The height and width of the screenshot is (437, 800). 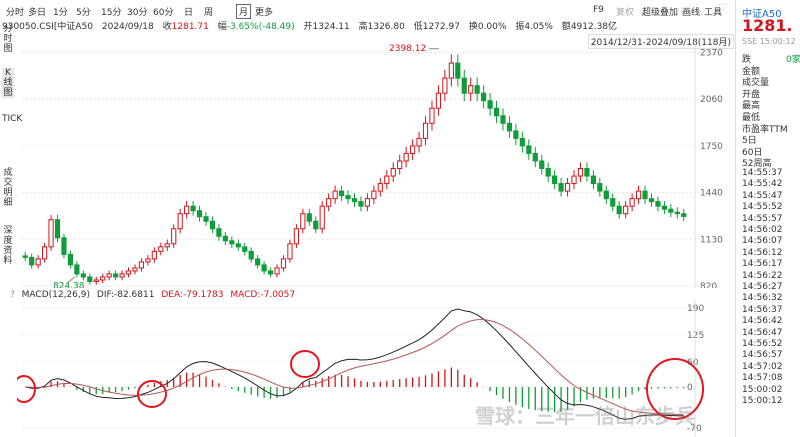 I want to click on period-tab-9: 月, so click(x=244, y=11).